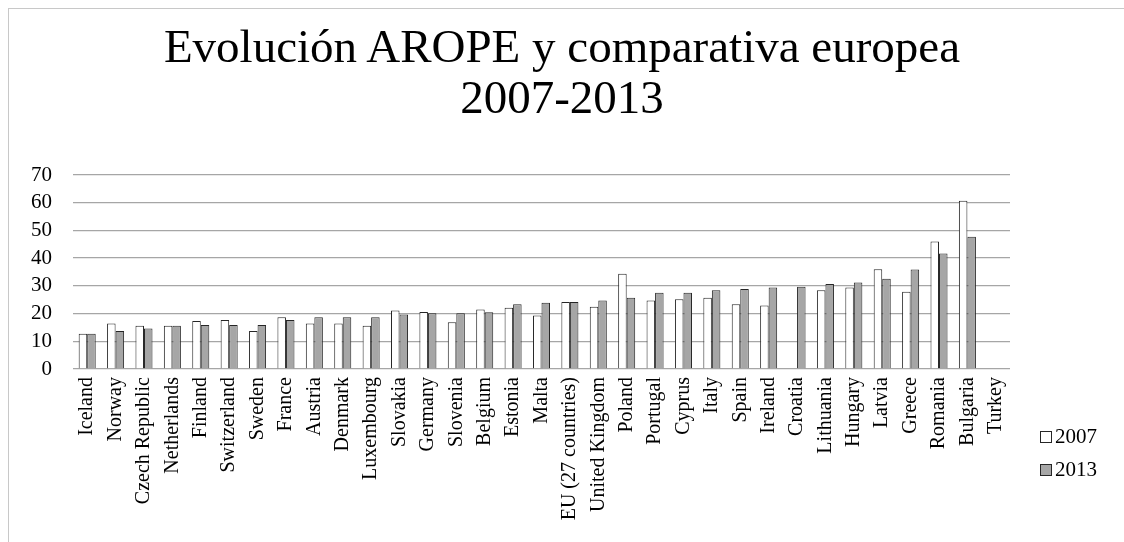 The height and width of the screenshot is (542, 1124). What do you see at coordinates (853, 412) in the screenshot?
I see `x-tick-label: Hungary` at bounding box center [853, 412].